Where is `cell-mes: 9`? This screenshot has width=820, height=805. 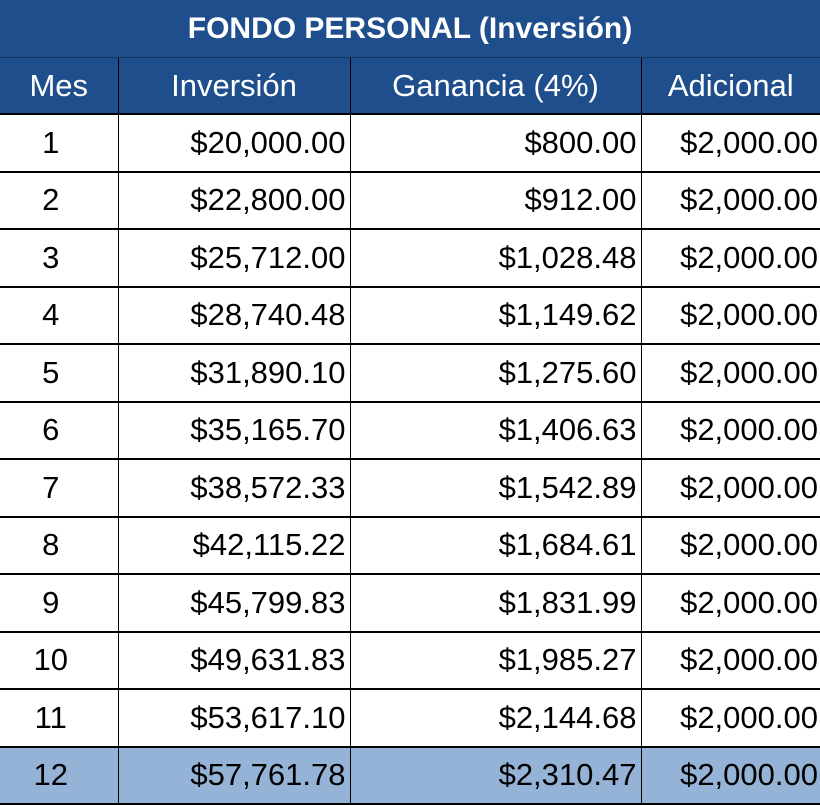
cell-mes: 9 is located at coordinates (59, 603).